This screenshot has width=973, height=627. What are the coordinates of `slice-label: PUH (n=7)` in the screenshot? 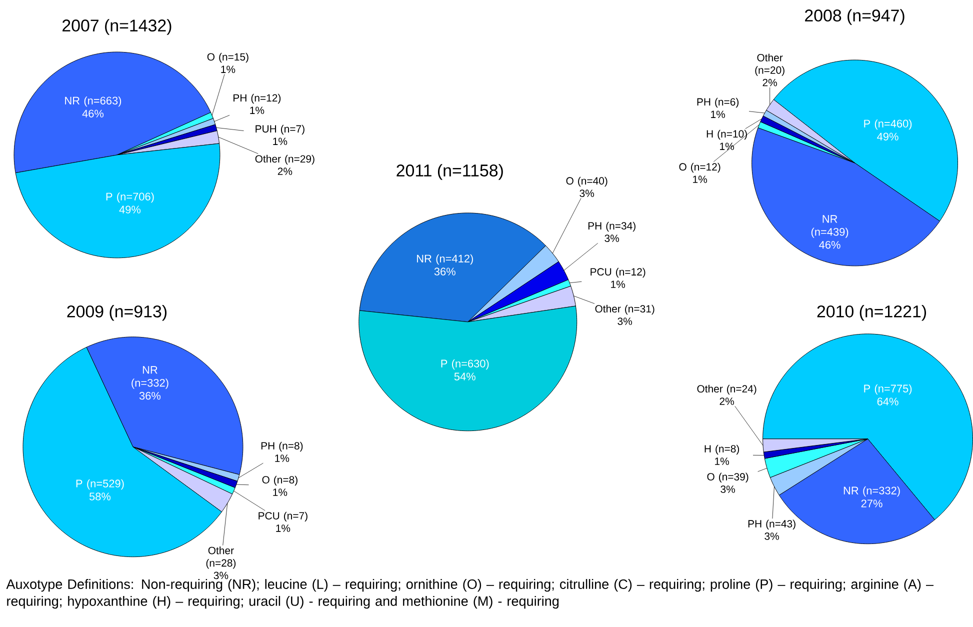 It's located at (280, 129).